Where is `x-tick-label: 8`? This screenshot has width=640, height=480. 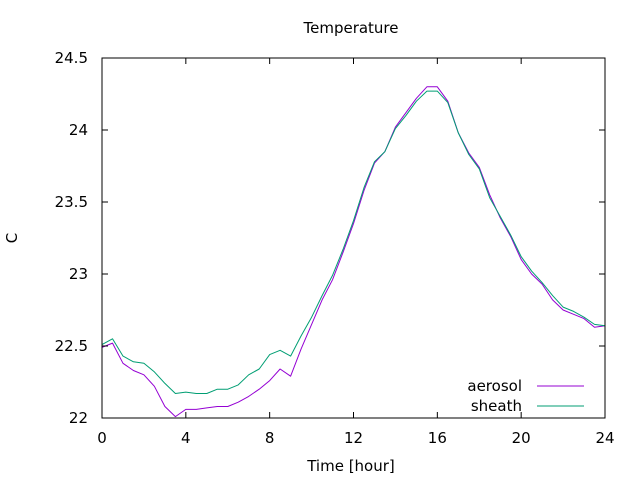
x-tick-label: 8 is located at coordinates (270, 438).